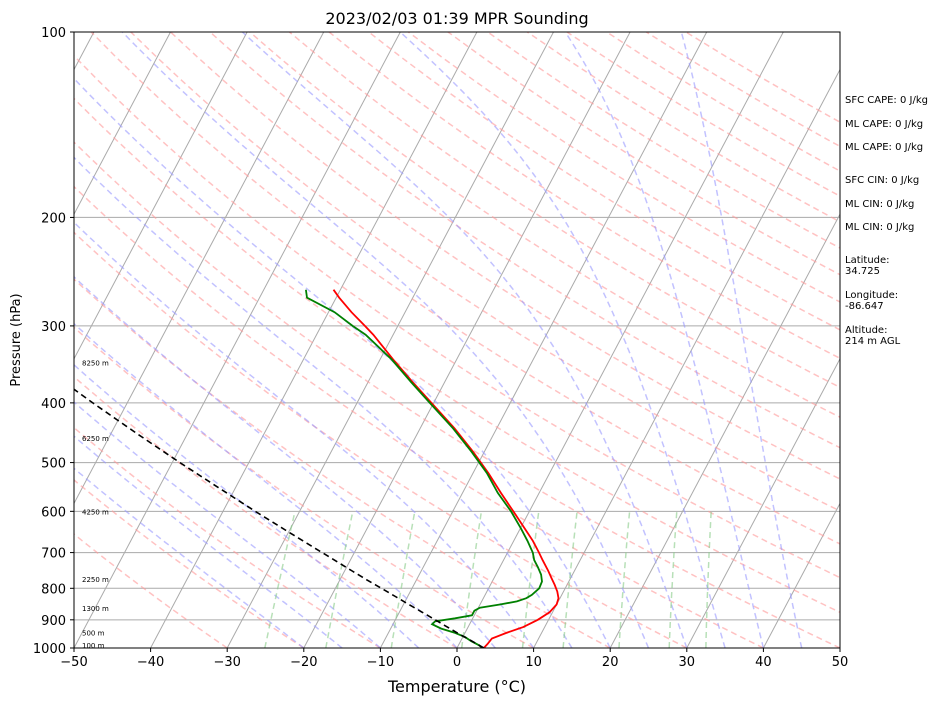 The width and height of the screenshot is (946, 705). What do you see at coordinates (446, 468) in the screenshot?
I see `temperature-profile-line` at bounding box center [446, 468].